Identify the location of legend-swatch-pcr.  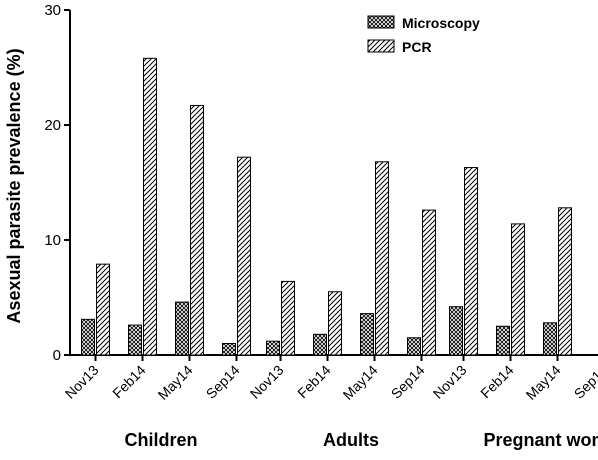
(381, 46).